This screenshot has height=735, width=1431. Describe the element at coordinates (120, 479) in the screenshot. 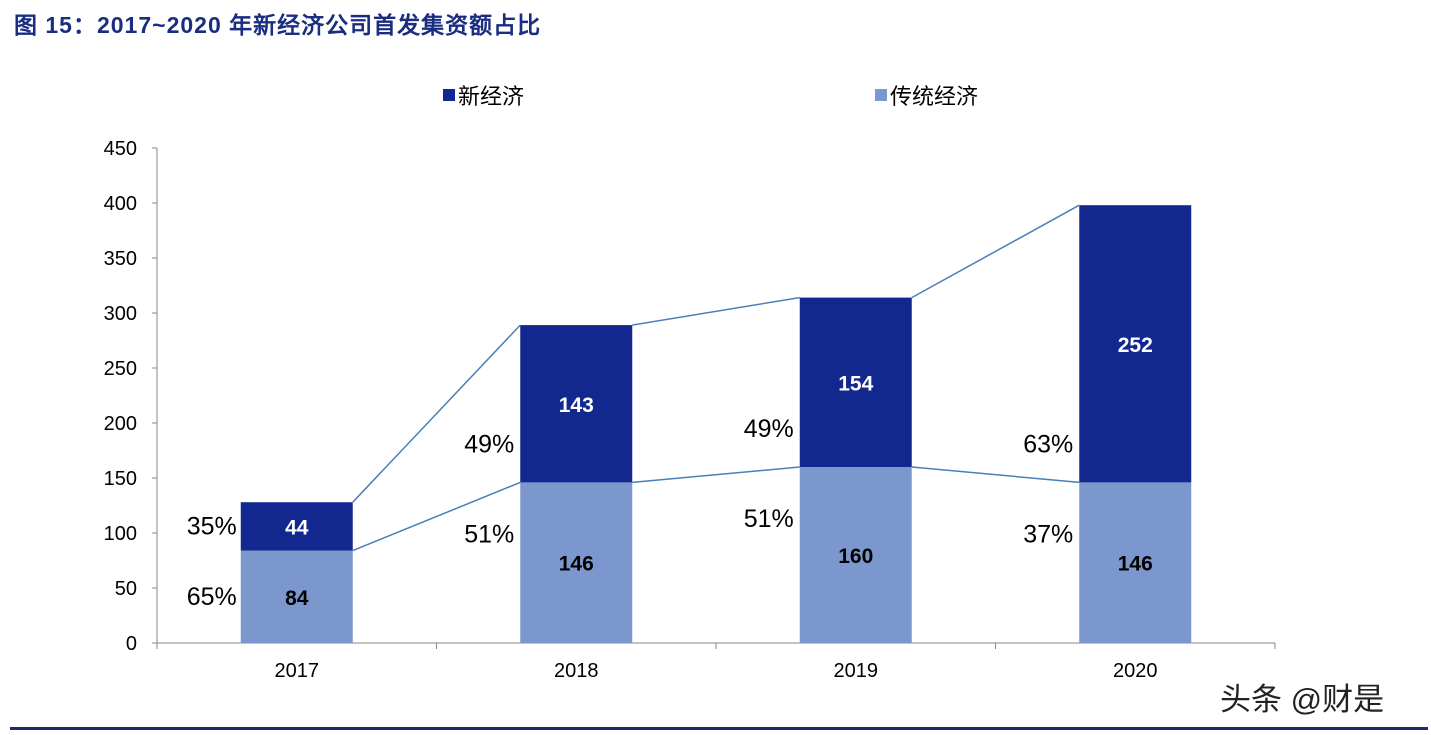

I see `y-tick-label: 150` at that location.